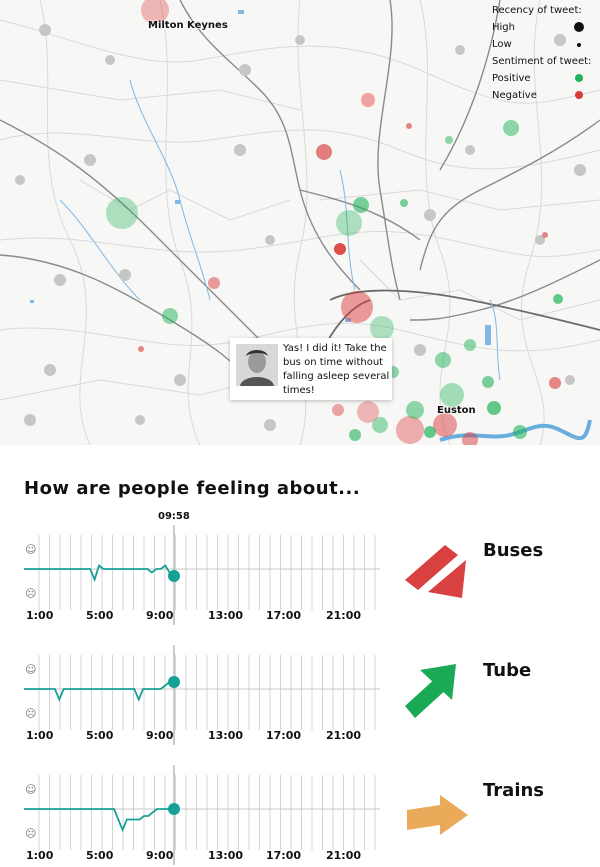 The width and height of the screenshot is (600, 867). I want to click on place-label-milton-keynes: Milton Keynes, so click(188, 25).